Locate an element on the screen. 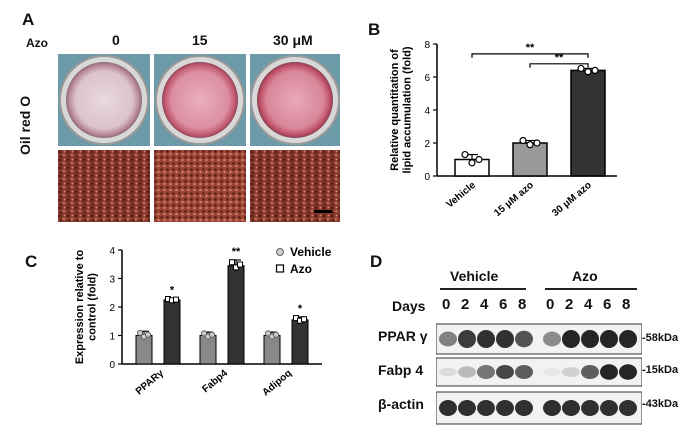 The image size is (693, 442). group-label-azo: Azo is located at coordinates (585, 276).